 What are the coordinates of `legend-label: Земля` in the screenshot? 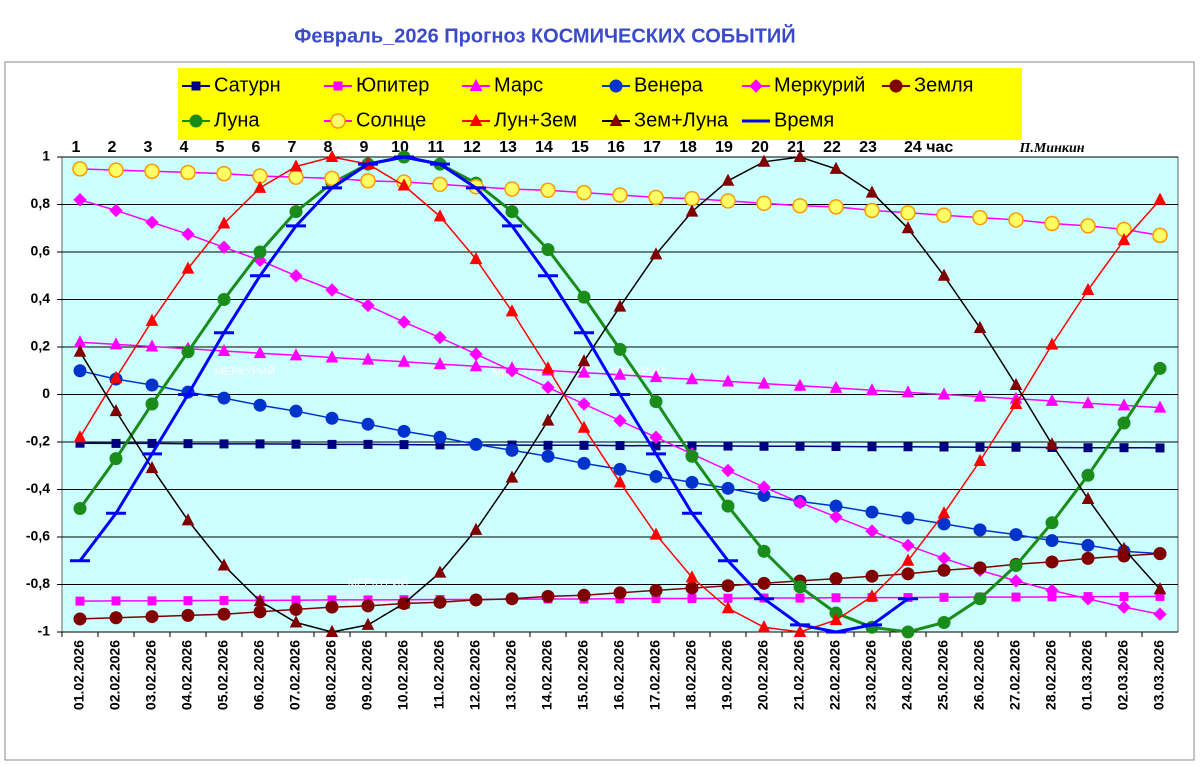 It's located at (943, 85).